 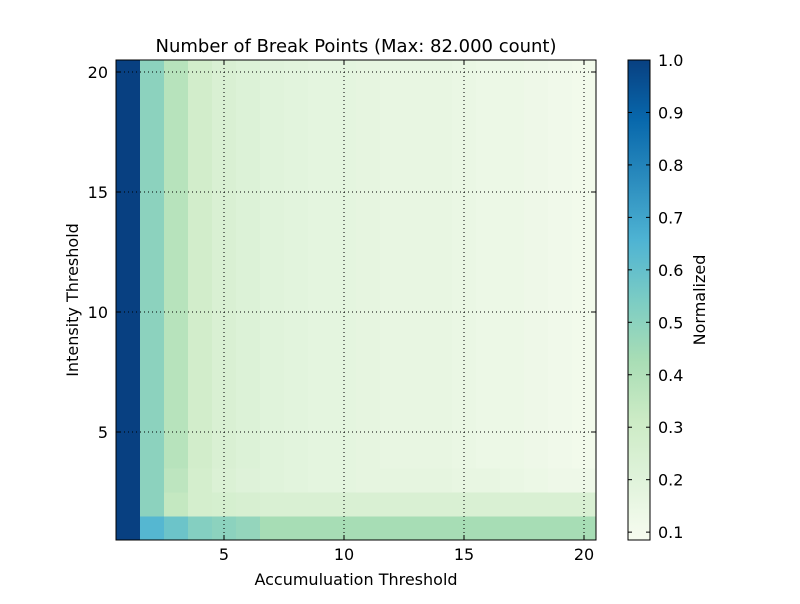 What do you see at coordinates (639, 300) in the screenshot?
I see `colorbar` at bounding box center [639, 300].